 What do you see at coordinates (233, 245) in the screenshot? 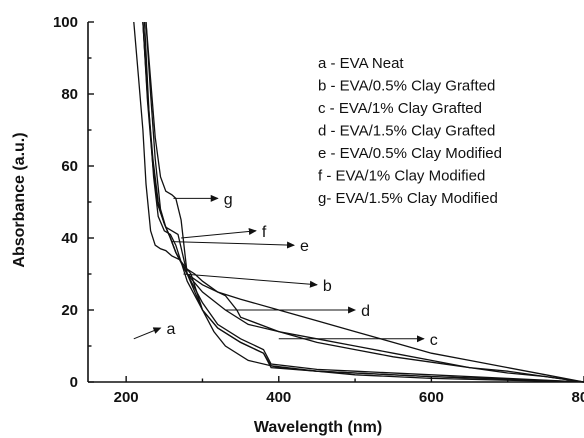
I see `annotation-arrow-e` at bounding box center [233, 245].